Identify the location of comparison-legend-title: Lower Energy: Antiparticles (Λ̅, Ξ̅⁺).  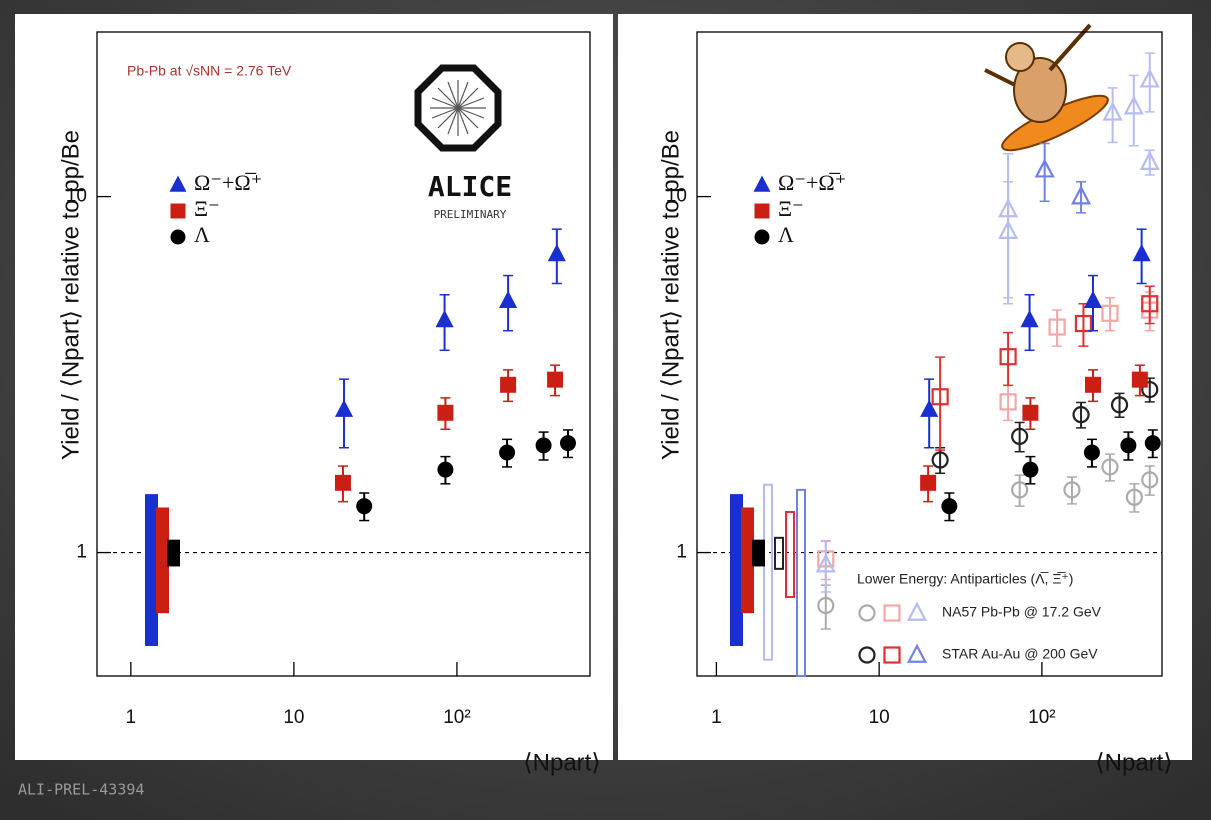
(965, 579).